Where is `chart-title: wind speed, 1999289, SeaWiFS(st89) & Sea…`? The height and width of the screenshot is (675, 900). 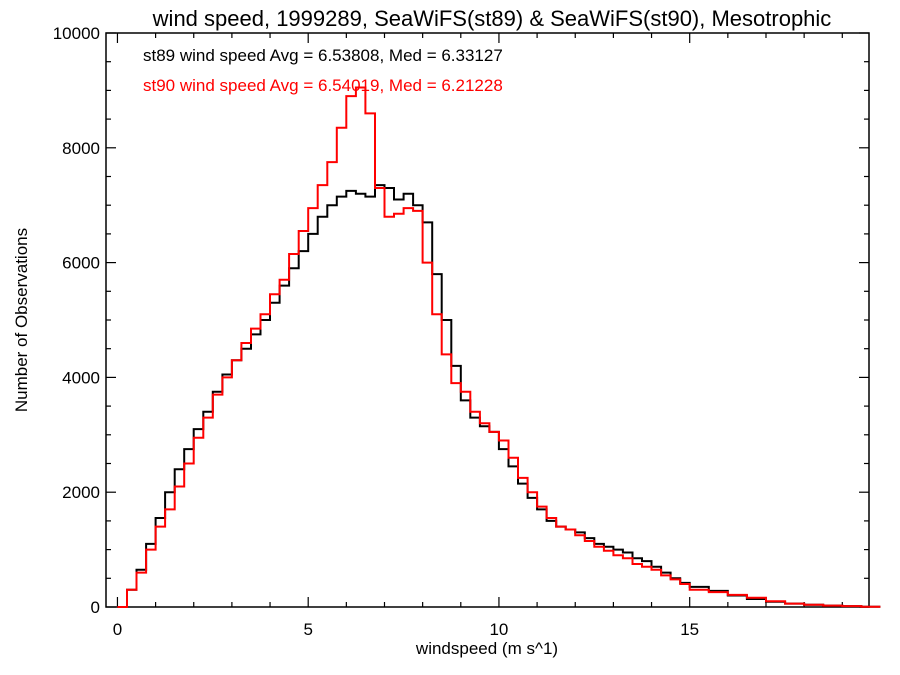 chart-title: wind speed, 1999289, SeaWiFS(st89) & Sea… is located at coordinates (492, 18).